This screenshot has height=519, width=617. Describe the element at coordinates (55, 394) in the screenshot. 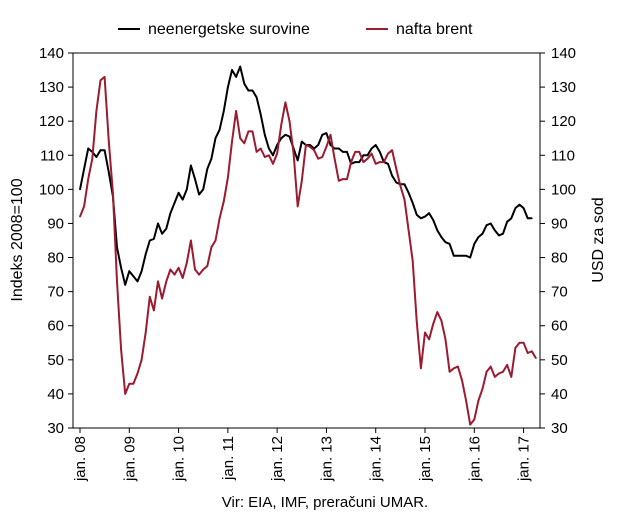

I see `left-tick-label: 40` at that location.